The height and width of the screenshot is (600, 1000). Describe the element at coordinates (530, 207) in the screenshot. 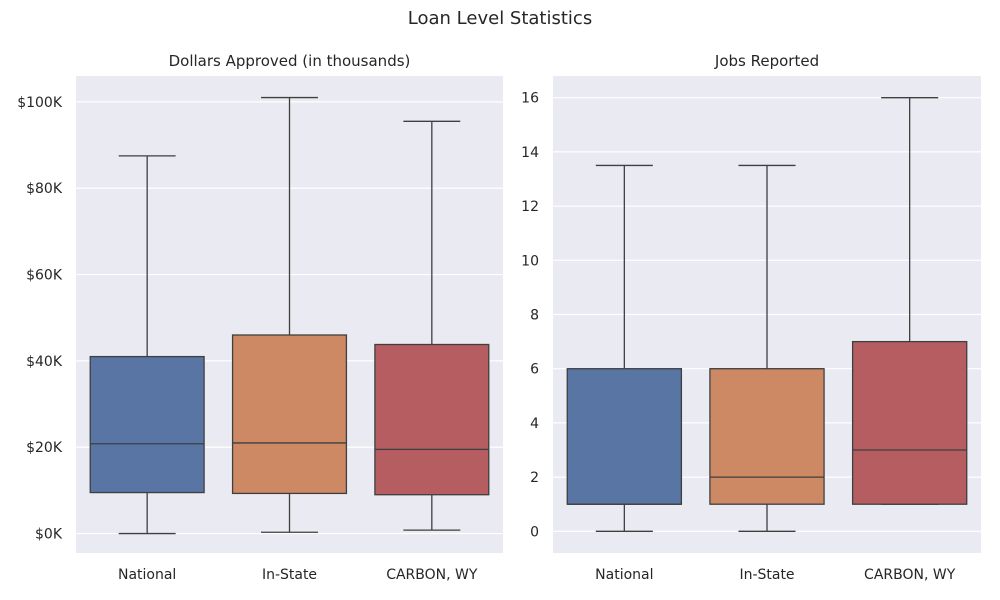

I see `y-tick-label: 12` at that location.